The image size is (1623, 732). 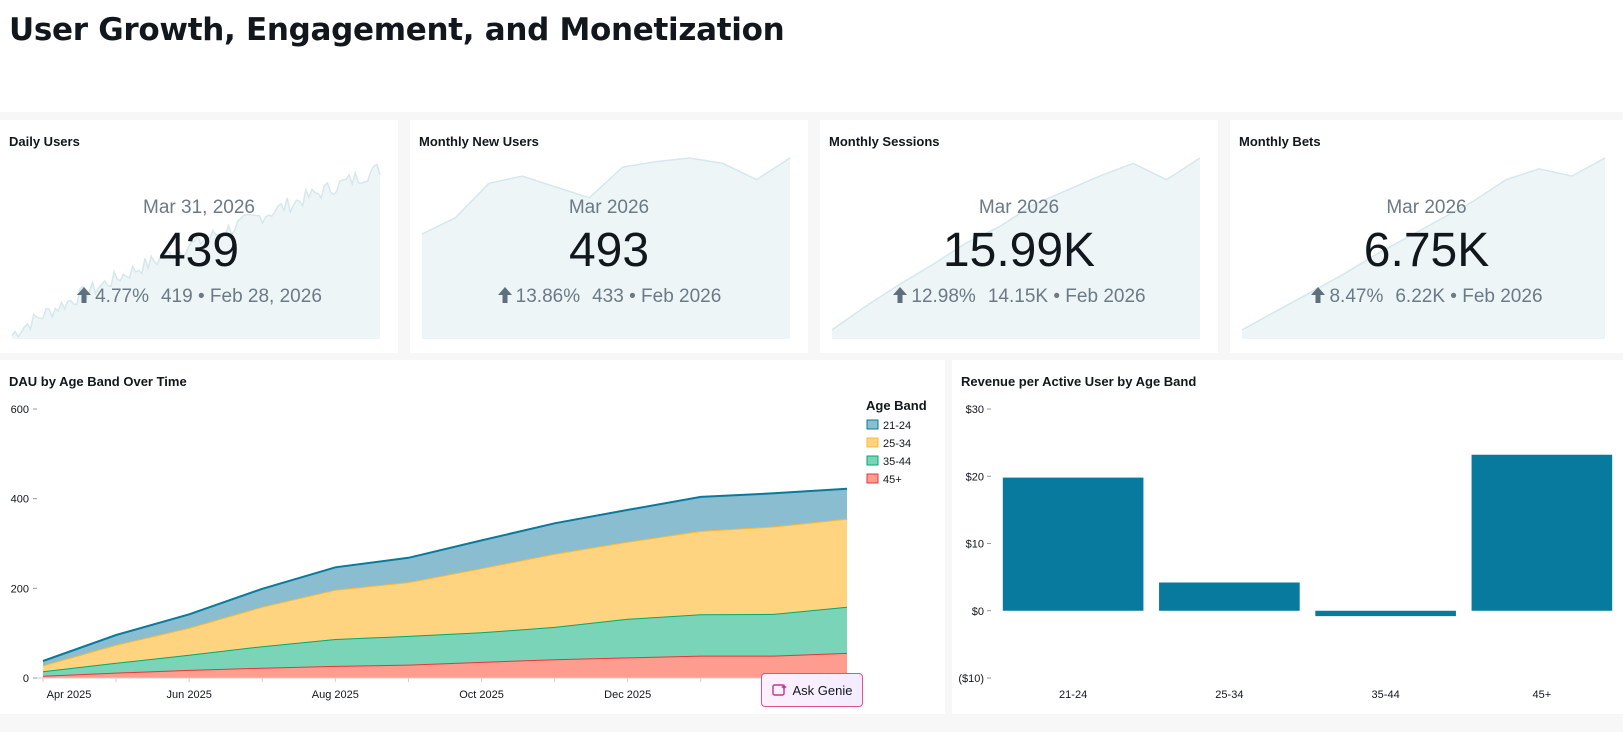 I want to click on kpi-value: 6.75K, so click(x=1426, y=250).